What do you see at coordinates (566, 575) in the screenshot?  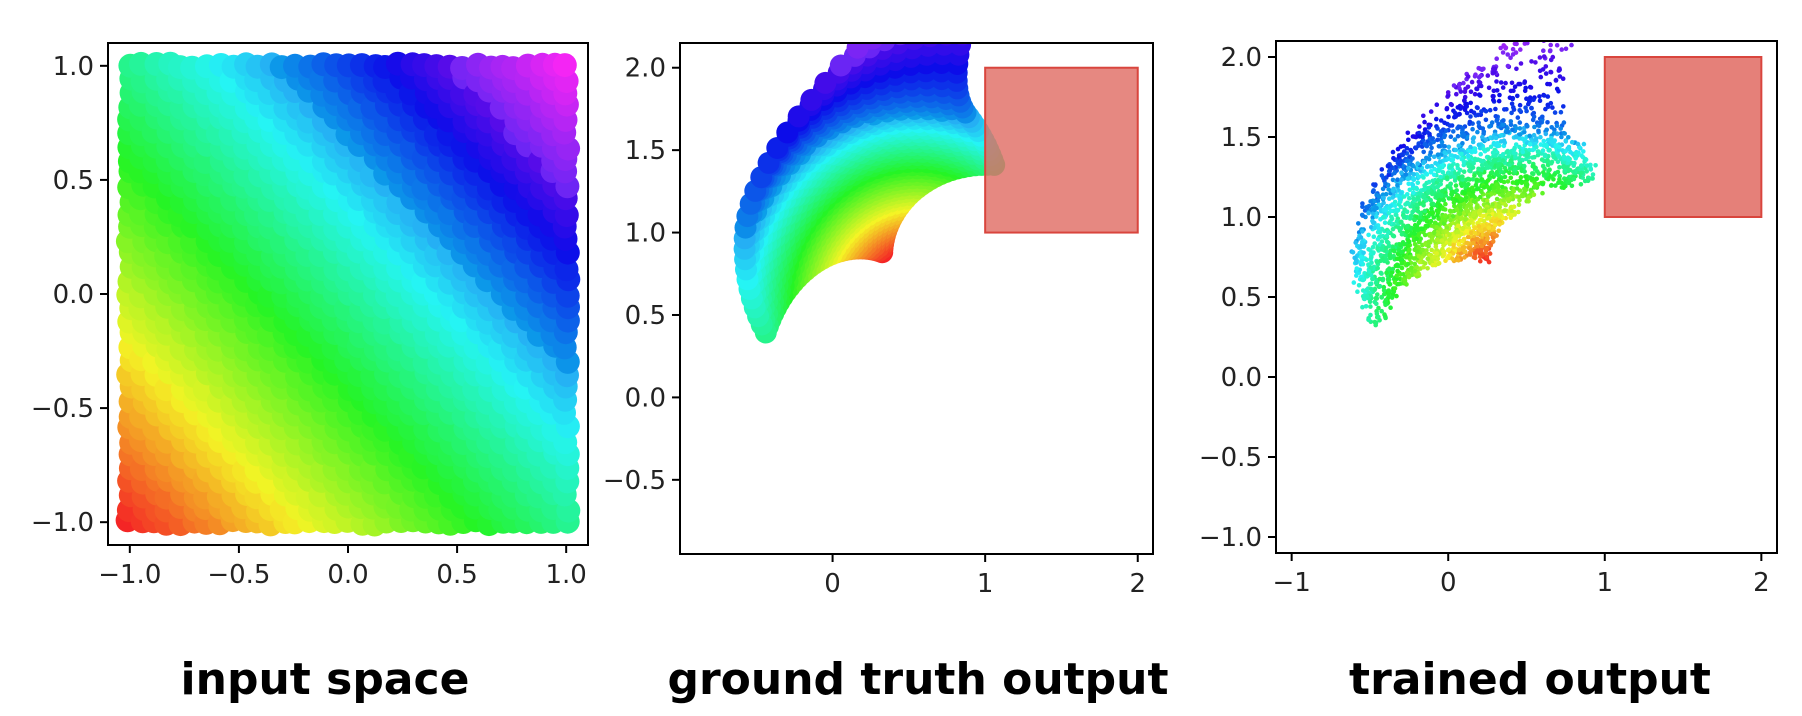 I see `x-tick-label: 1.0` at bounding box center [566, 575].